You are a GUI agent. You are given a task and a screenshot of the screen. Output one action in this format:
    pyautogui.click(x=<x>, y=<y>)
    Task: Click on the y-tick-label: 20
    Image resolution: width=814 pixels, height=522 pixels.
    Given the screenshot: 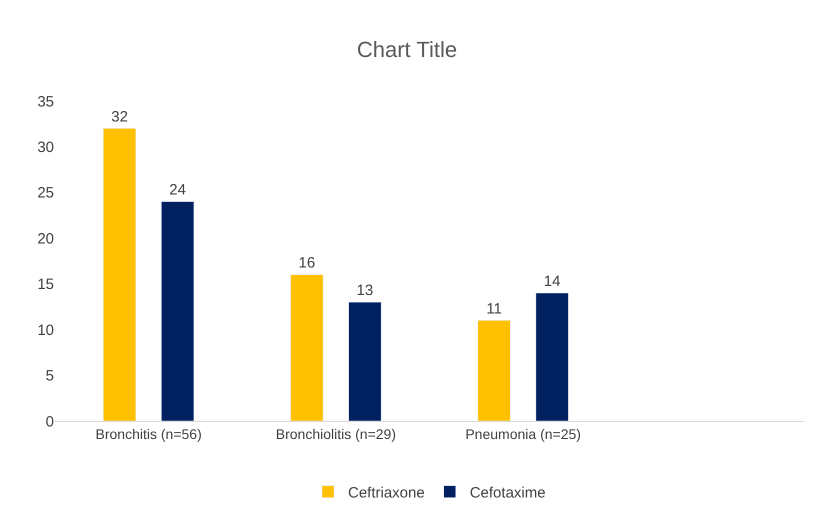 What is the action you would take?
    pyautogui.click(x=45, y=239)
    